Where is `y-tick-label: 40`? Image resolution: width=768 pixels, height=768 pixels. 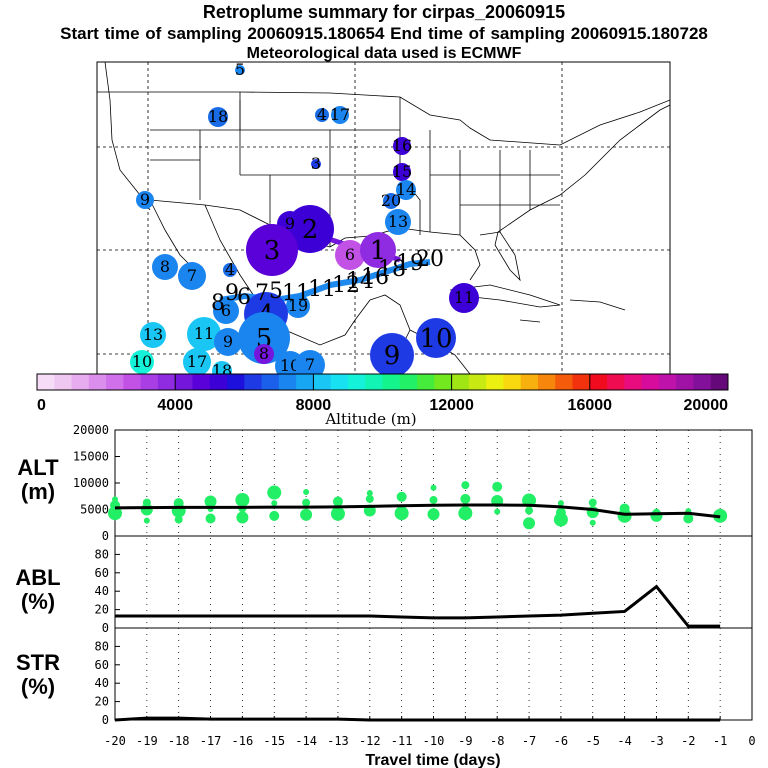 y-tick-label: 40 is located at coordinates (102, 591).